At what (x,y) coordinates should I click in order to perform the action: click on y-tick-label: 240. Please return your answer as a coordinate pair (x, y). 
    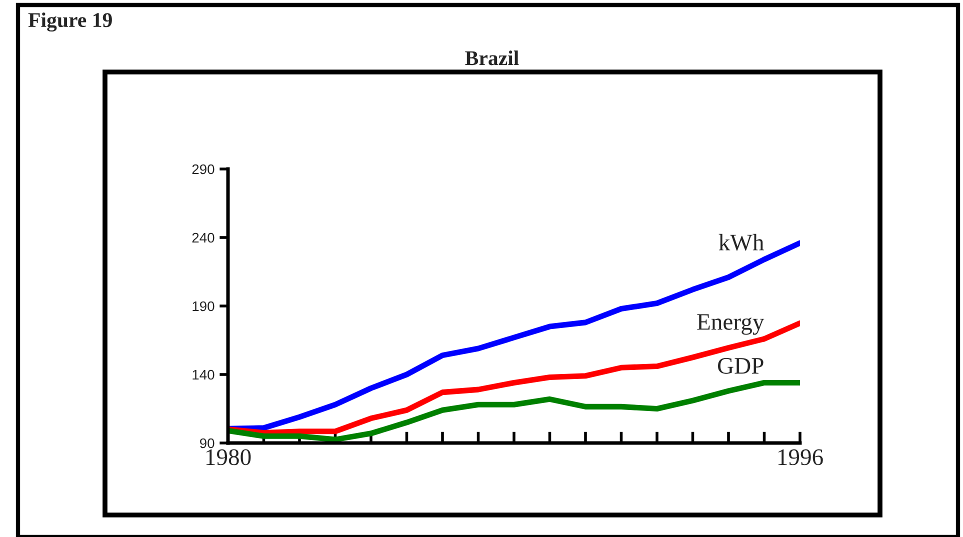
    Looking at the image, I should click on (203, 237).